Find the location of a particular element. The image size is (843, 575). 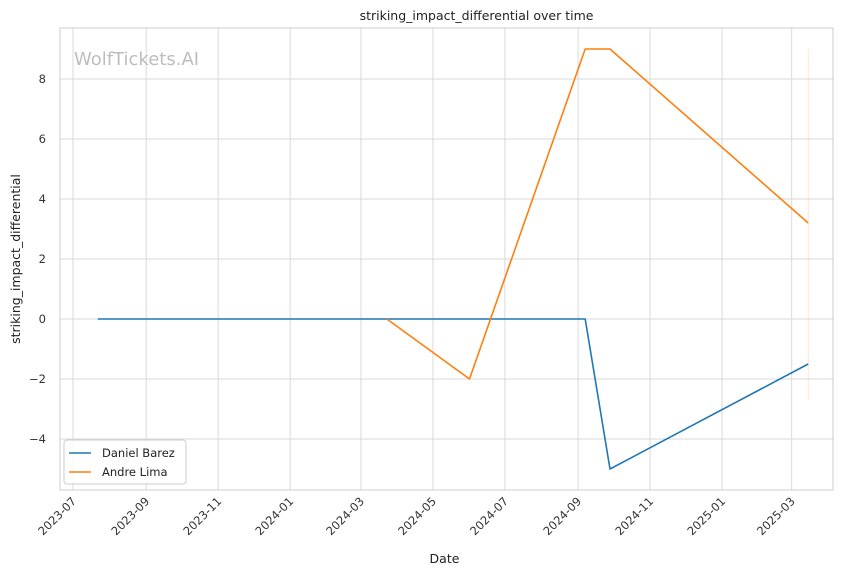

y-tick-label: −2 is located at coordinates (37, 379).